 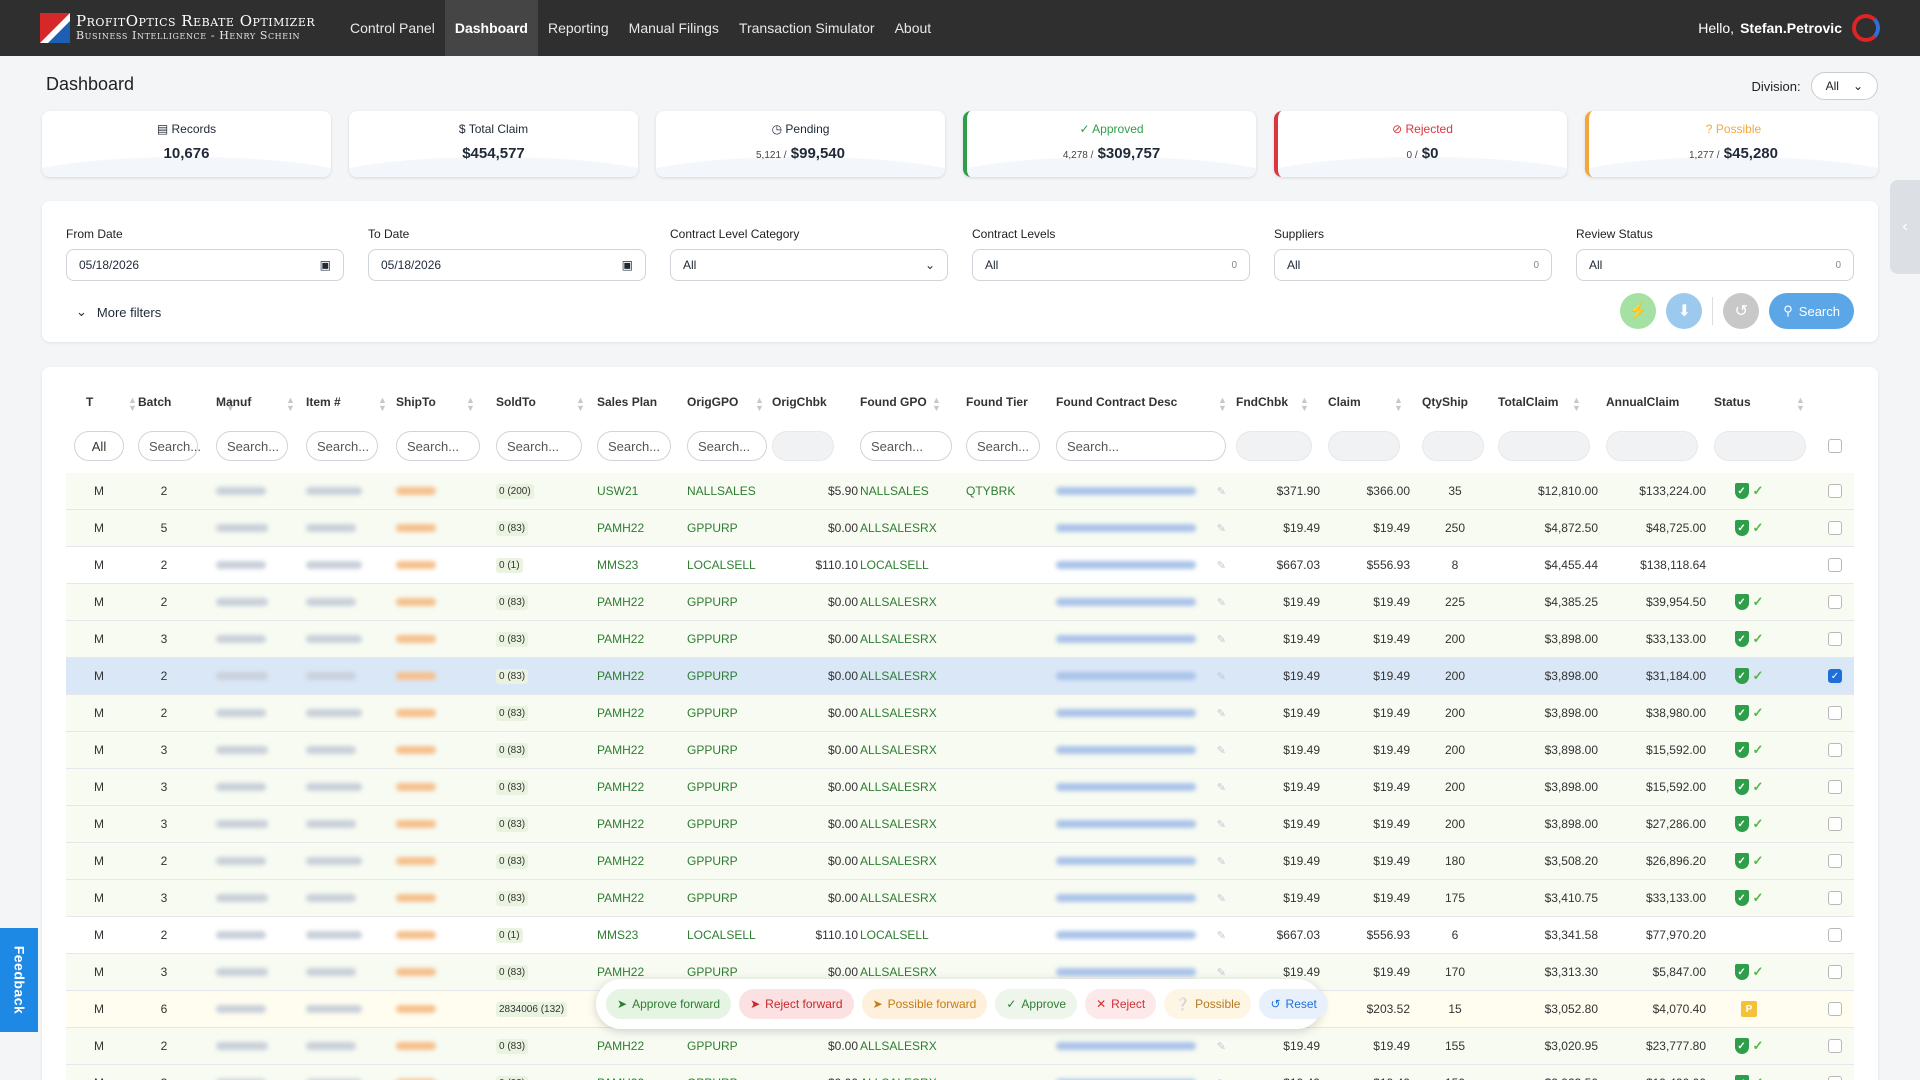 I want to click on column-header: Sales Plan, so click(x=627, y=402).